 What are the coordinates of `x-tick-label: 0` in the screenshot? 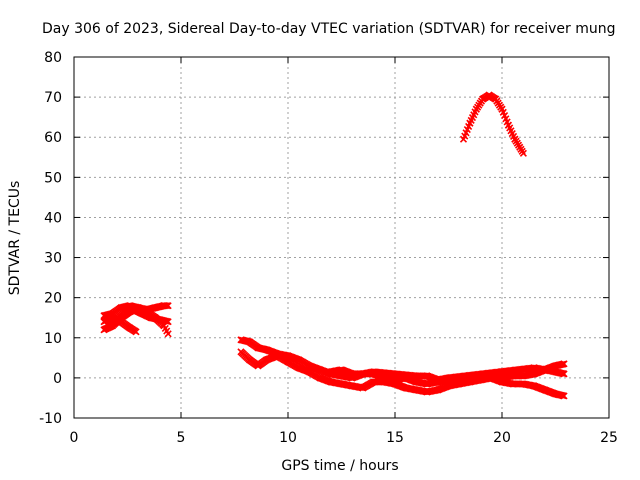 It's located at (74, 438).